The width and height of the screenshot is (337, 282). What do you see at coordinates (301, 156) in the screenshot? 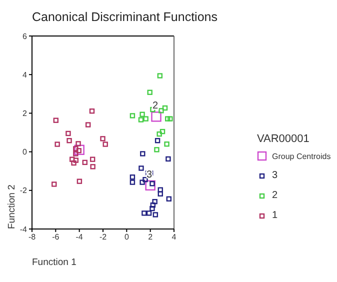
I see `legend-label: Group Centroids` at bounding box center [301, 156].